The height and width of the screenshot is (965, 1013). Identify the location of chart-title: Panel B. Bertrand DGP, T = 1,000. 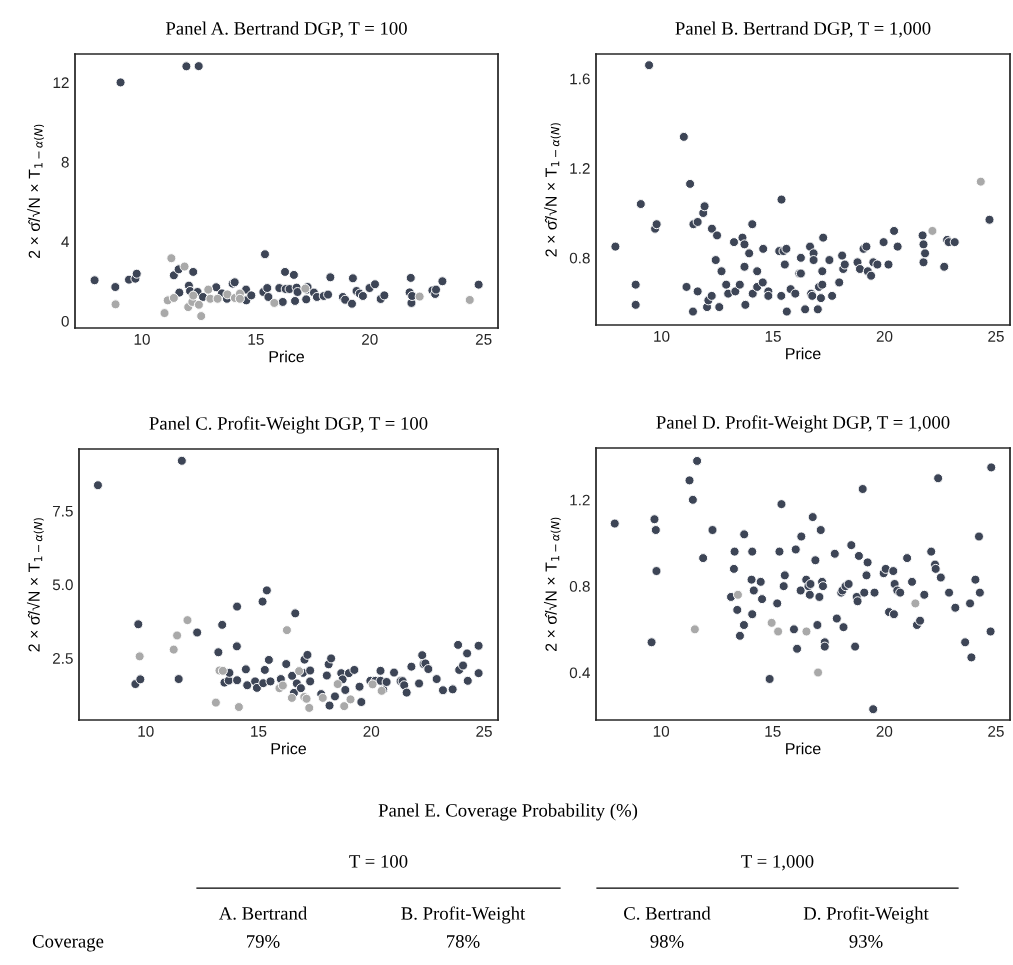
(803, 29).